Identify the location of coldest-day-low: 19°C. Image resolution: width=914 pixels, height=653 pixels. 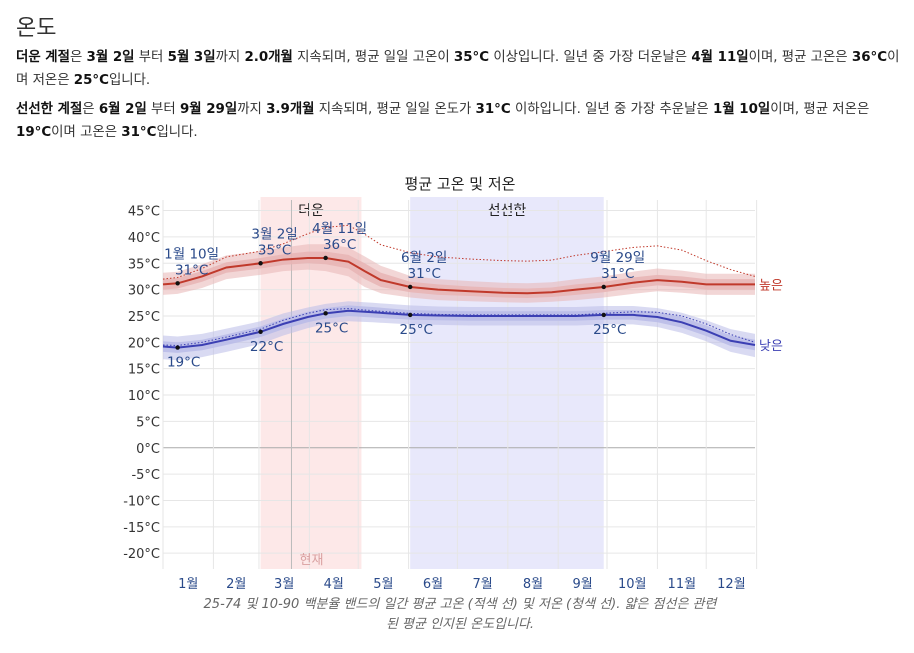
(34, 132).